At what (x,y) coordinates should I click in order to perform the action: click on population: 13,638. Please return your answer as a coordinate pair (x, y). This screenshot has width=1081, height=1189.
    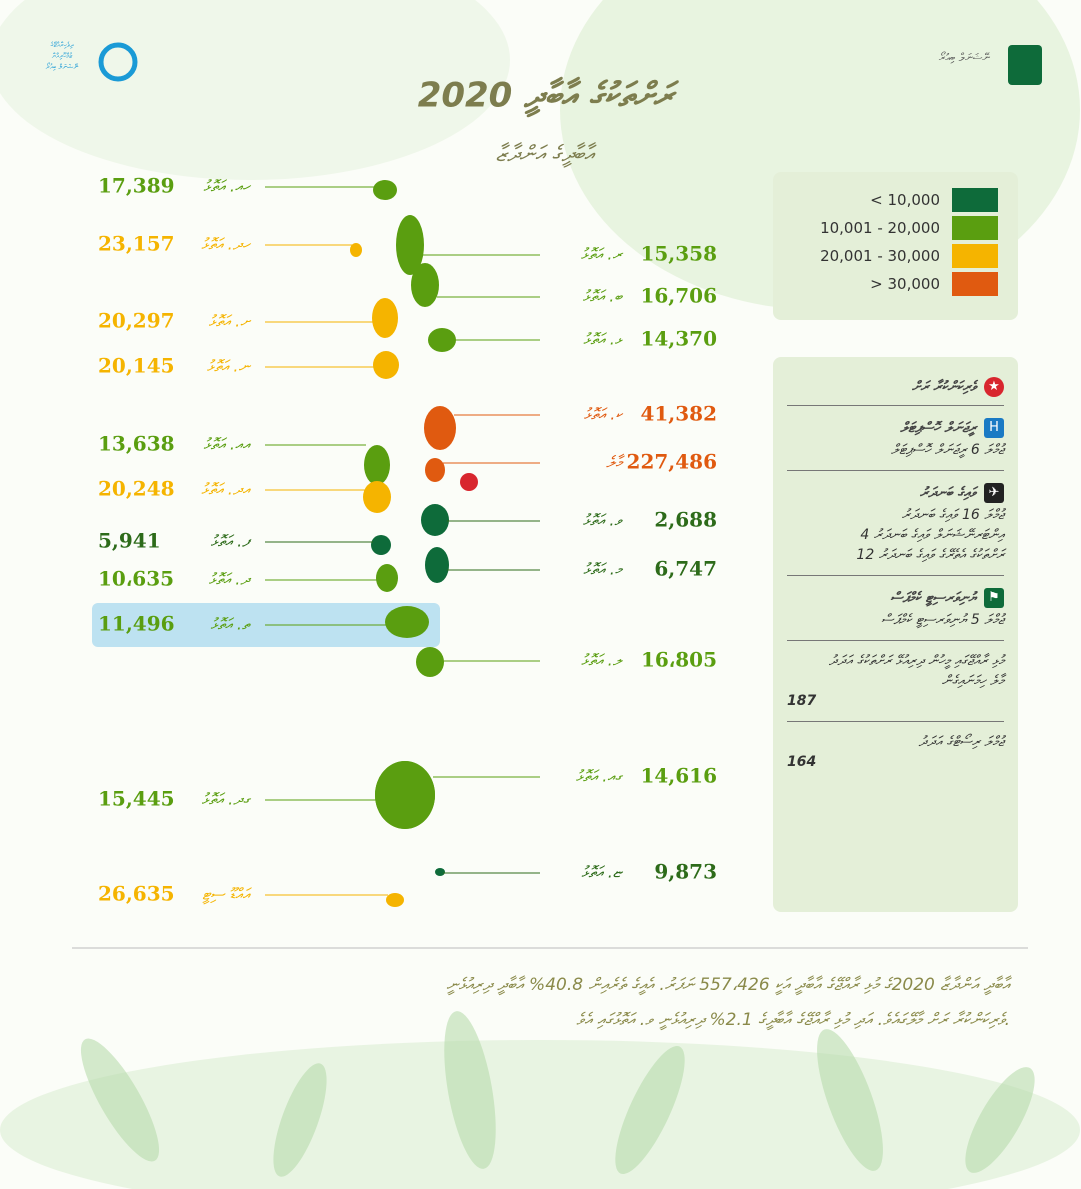
    Looking at the image, I should click on (136, 444).